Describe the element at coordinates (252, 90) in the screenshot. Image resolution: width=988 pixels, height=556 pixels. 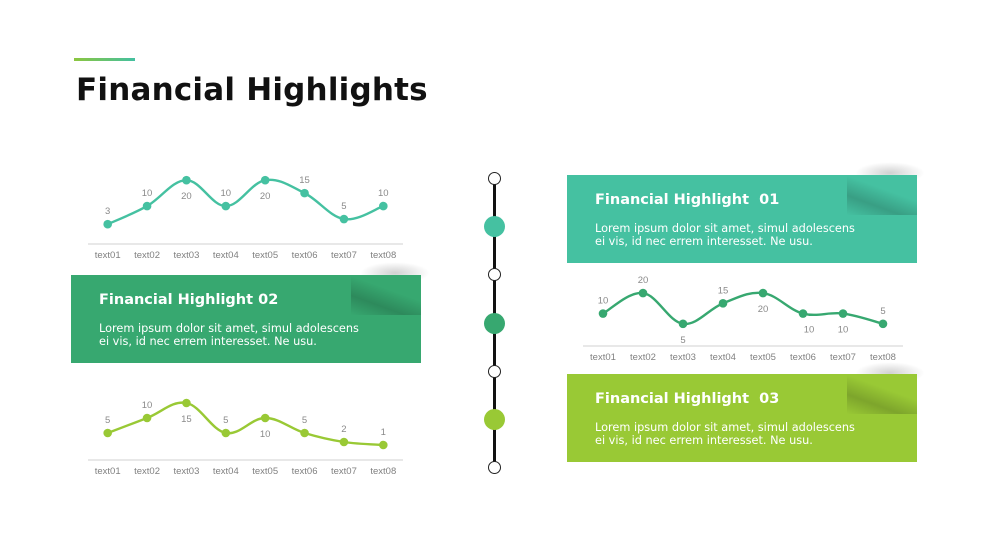
I see `page-title: Financial Highlights` at that location.